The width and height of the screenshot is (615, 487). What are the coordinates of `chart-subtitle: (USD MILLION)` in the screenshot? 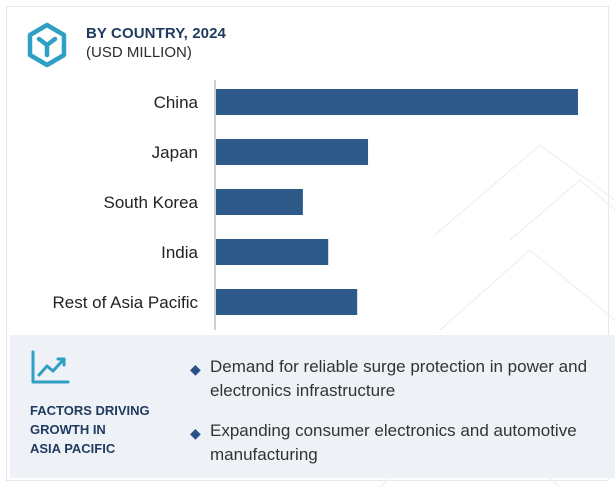 It's located at (139, 52).